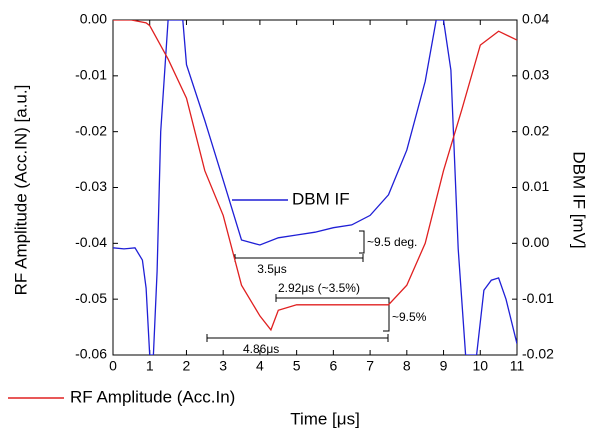 This screenshot has width=592, height=432. I want to click on x-tick-label: 10, so click(480, 366).